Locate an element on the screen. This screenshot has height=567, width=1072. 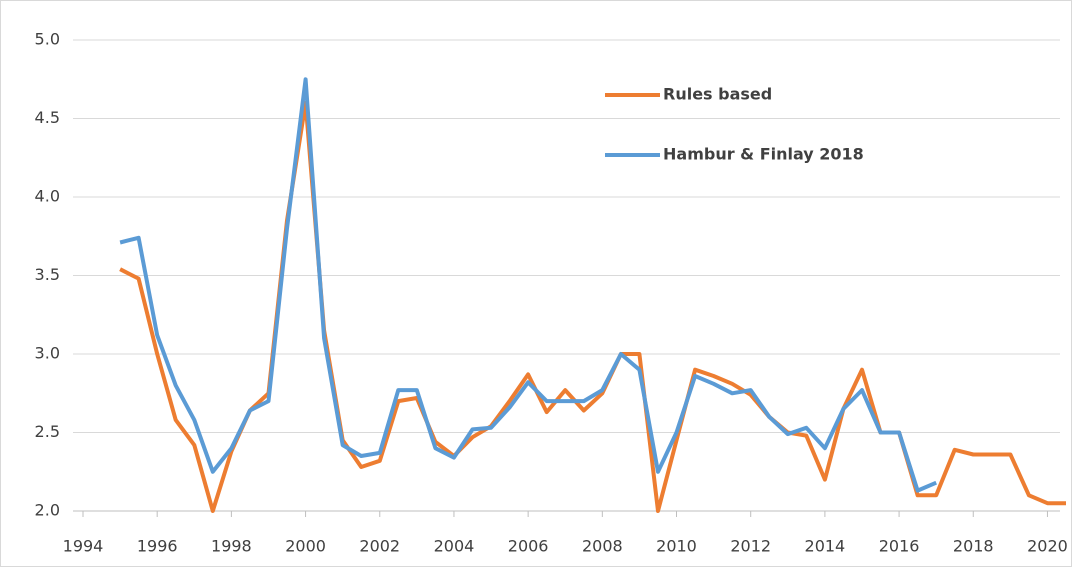
x-tick-label: 2002 is located at coordinates (379, 546).